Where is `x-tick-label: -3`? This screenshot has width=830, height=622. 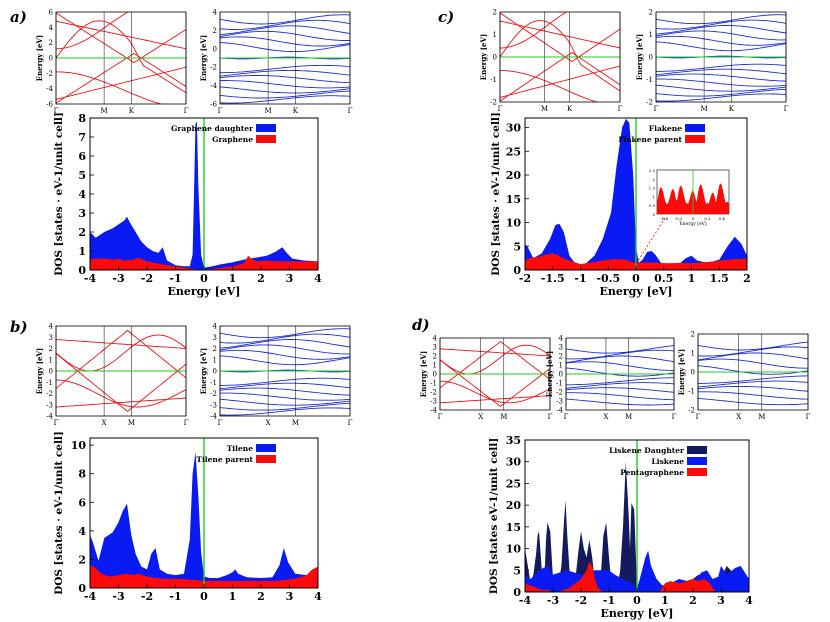
x-tick-label: -3 is located at coordinates (118, 596).